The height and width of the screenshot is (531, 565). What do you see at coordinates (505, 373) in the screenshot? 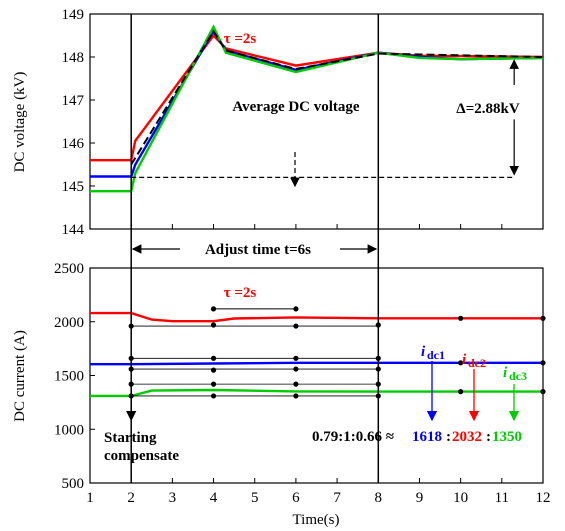
I see `idc3-label-i: i` at bounding box center [505, 373].